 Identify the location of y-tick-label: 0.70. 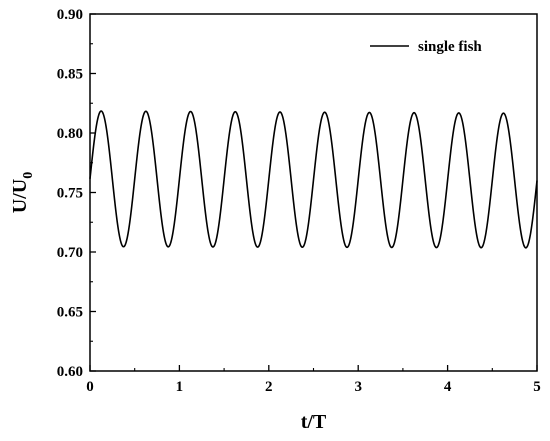
(70, 253).